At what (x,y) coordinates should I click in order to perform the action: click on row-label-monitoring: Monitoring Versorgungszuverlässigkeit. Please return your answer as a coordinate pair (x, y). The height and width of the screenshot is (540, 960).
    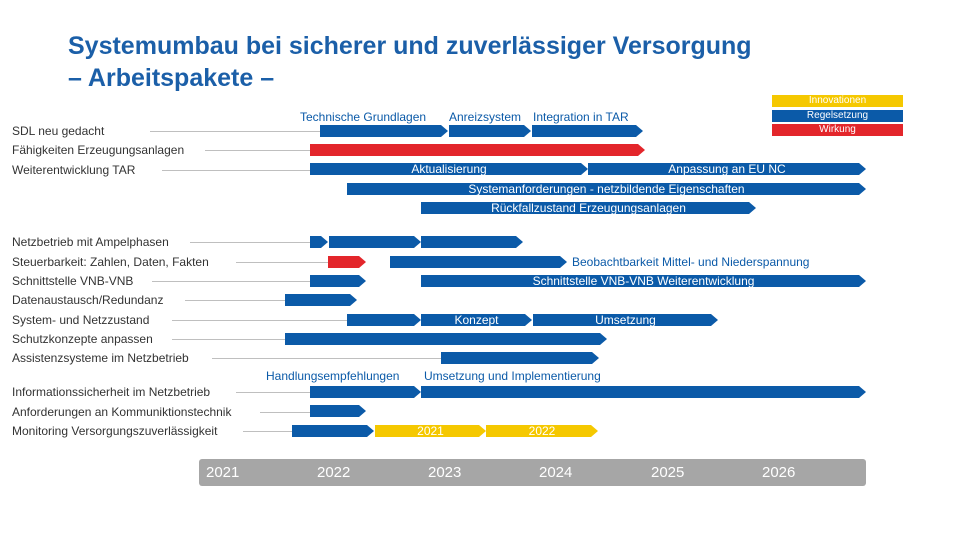
    Looking at the image, I should click on (115, 431).